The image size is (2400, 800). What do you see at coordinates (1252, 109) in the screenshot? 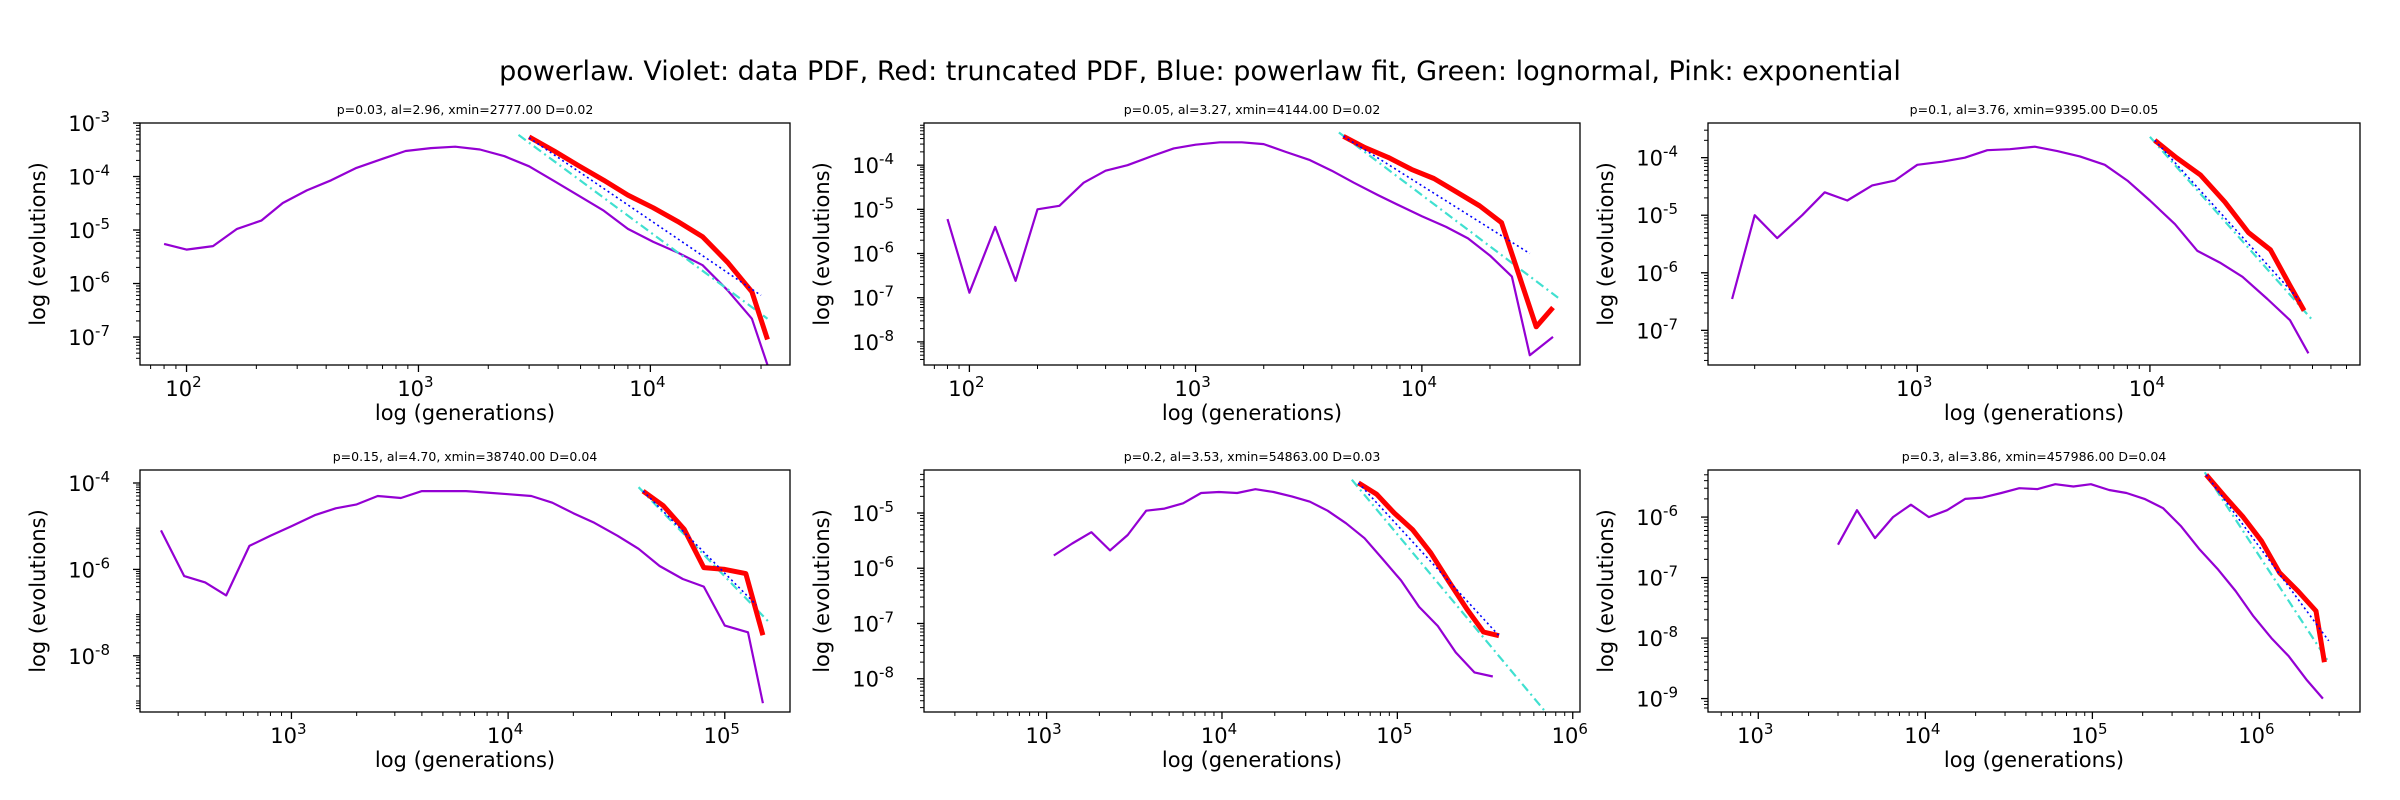
I see `subplot-title: p=0.05, al=3.27, xmin=4144.00 D=0.02` at bounding box center [1252, 109].